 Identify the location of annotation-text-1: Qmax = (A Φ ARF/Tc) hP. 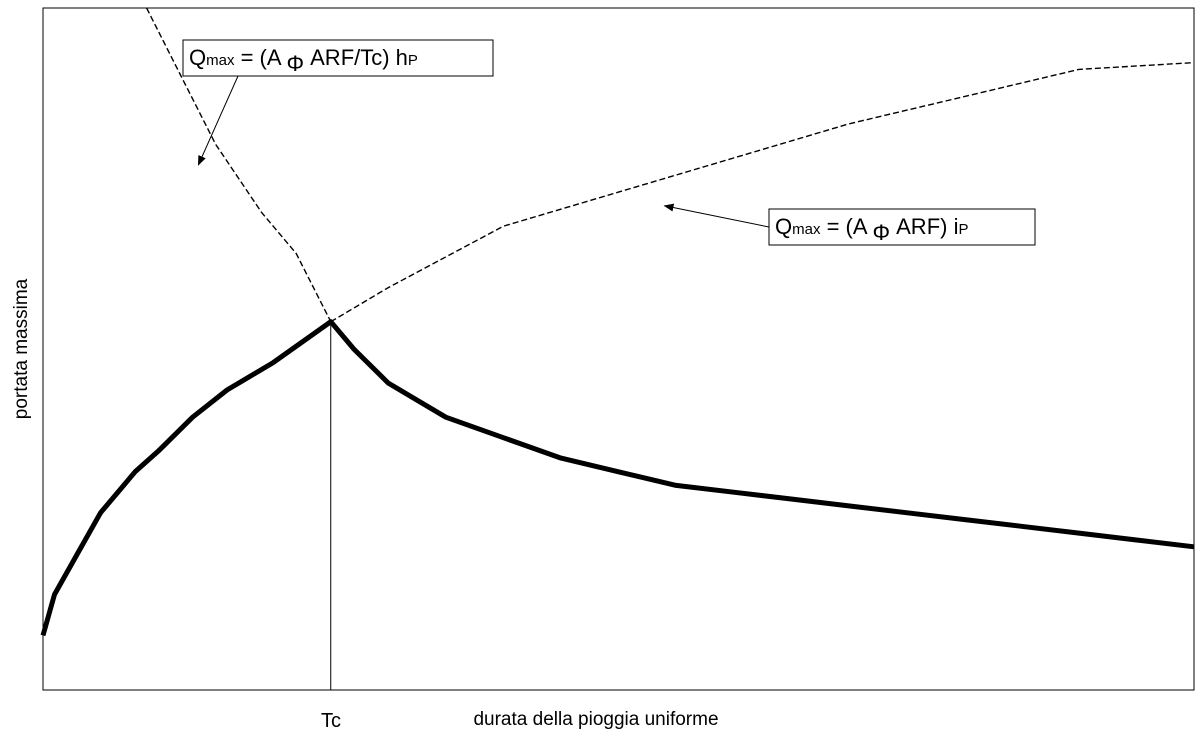
(303, 60).